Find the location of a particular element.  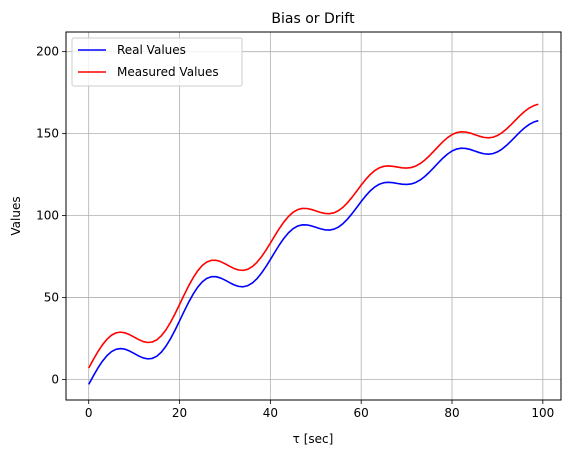

x-tick-label: 80 is located at coordinates (451, 413).